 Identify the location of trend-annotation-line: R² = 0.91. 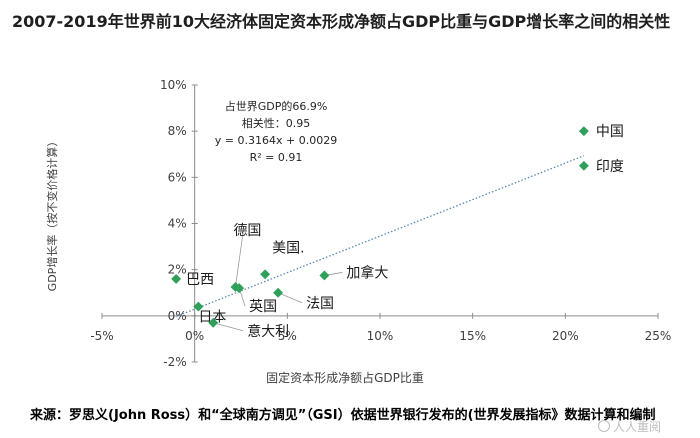
(276, 157).